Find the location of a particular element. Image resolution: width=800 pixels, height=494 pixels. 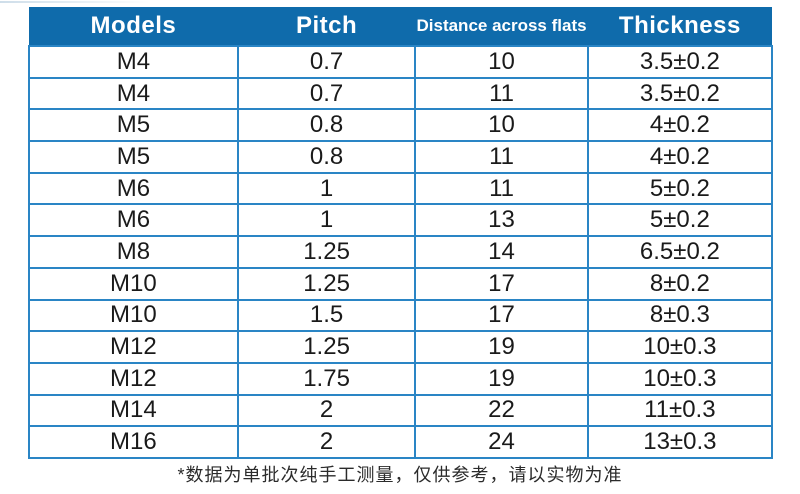

footnote: *数据为单批次纯手工测量，仅供参考，请以实物为准 is located at coordinates (400, 475).